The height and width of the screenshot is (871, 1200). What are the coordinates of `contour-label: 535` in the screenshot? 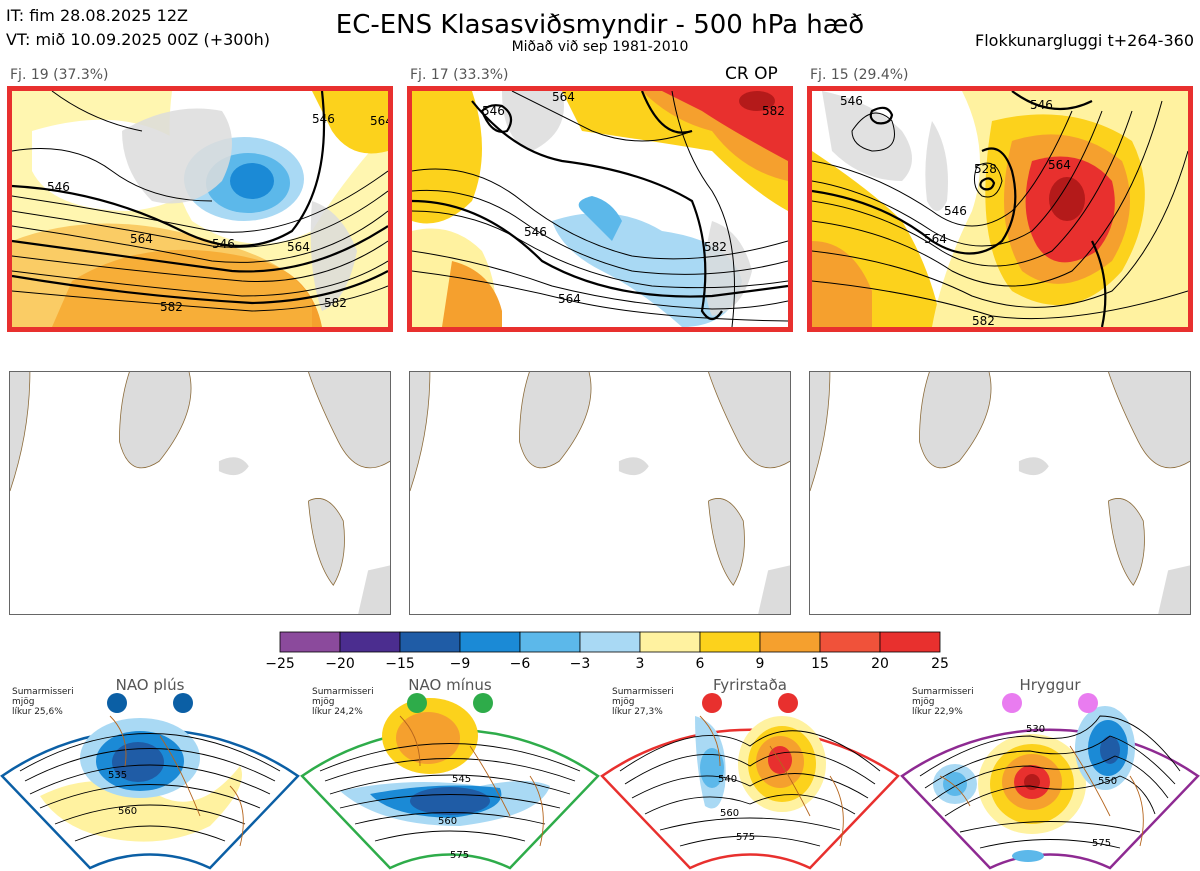 It's located at (117, 775).